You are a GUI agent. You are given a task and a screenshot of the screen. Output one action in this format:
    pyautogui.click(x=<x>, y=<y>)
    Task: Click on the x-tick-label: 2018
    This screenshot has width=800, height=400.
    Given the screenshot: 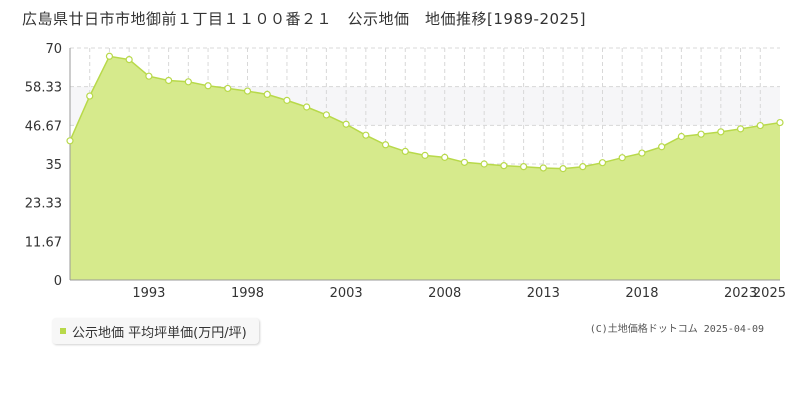 What is the action you would take?
    pyautogui.click(x=641, y=293)
    